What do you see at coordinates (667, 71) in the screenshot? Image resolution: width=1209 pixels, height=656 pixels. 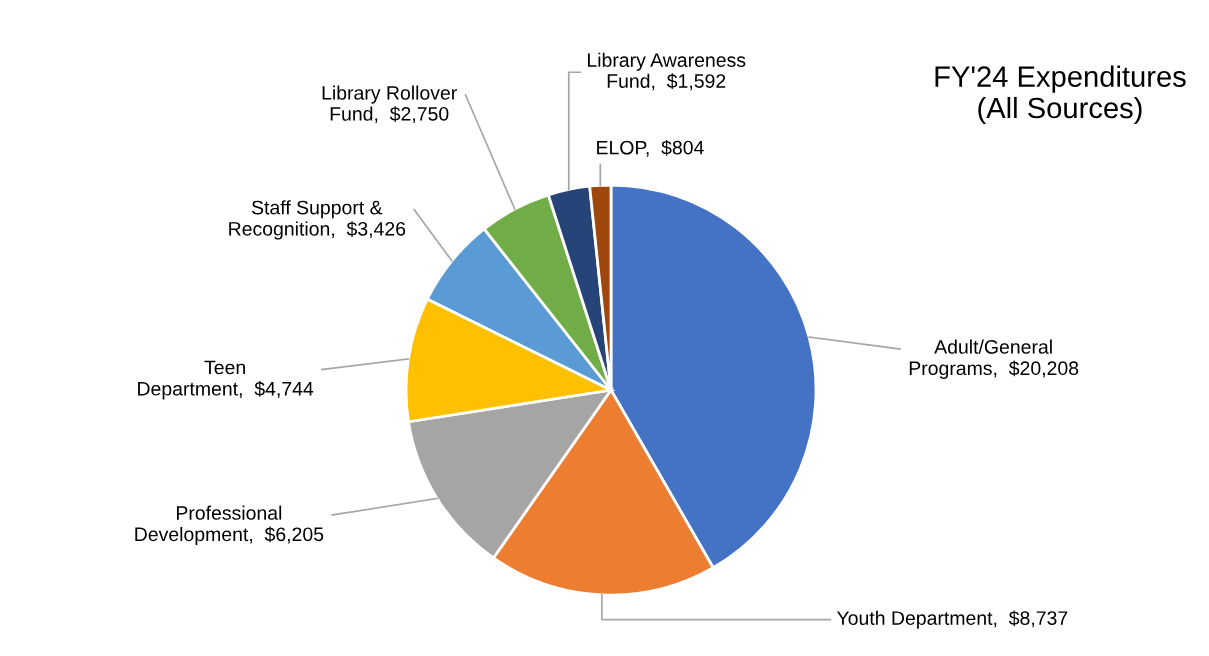 I see `slice-label: Library Awareness Fund, $1,592` at bounding box center [667, 71].